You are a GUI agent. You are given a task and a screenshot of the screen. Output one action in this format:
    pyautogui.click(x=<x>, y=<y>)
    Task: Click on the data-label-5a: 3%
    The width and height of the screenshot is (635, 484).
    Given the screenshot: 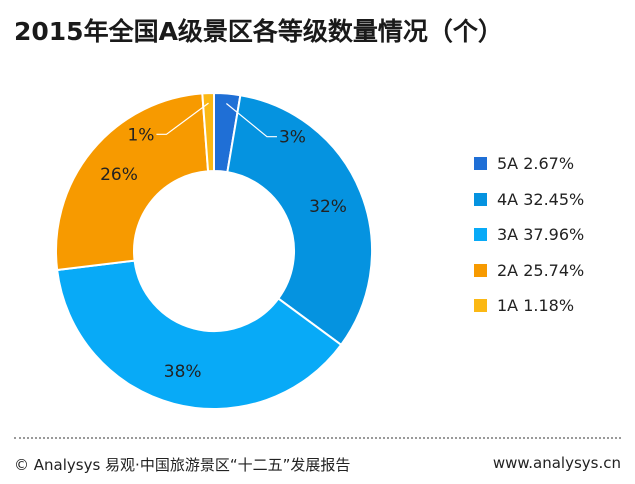 What is the action you would take?
    pyautogui.click(x=292, y=138)
    